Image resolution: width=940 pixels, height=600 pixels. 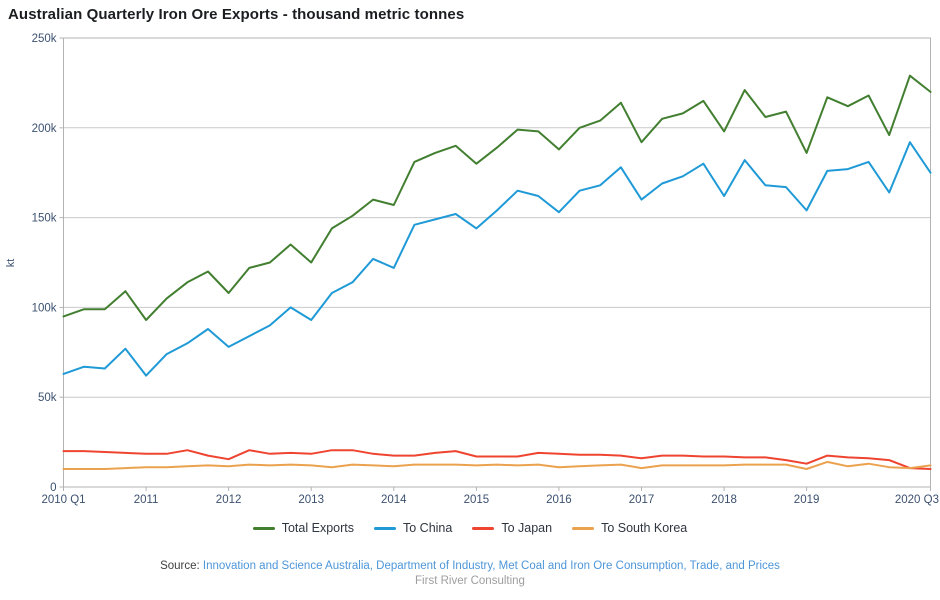 What do you see at coordinates (470, 581) in the screenshot?
I see `credit-text: First River Consulting` at bounding box center [470, 581].